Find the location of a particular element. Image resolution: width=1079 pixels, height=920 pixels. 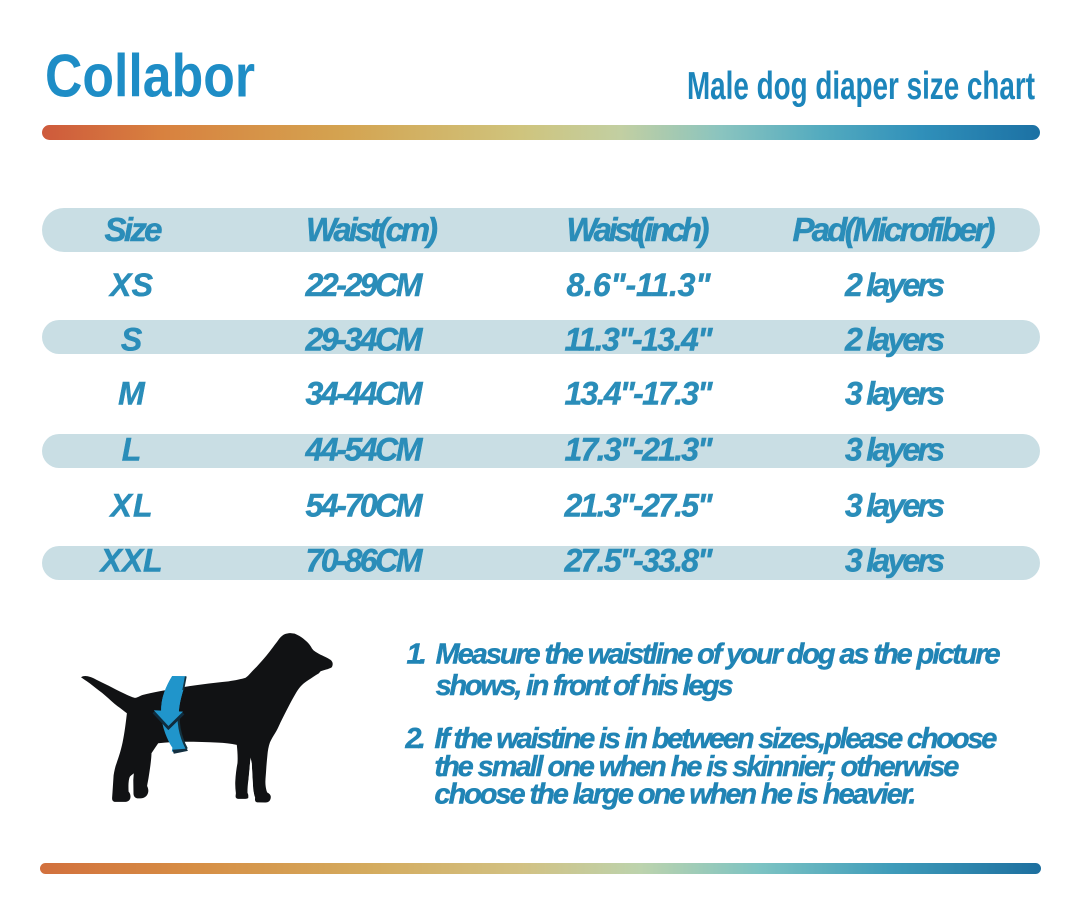

svg-text: 8.6"-11.3" is located at coordinates (639, 285).